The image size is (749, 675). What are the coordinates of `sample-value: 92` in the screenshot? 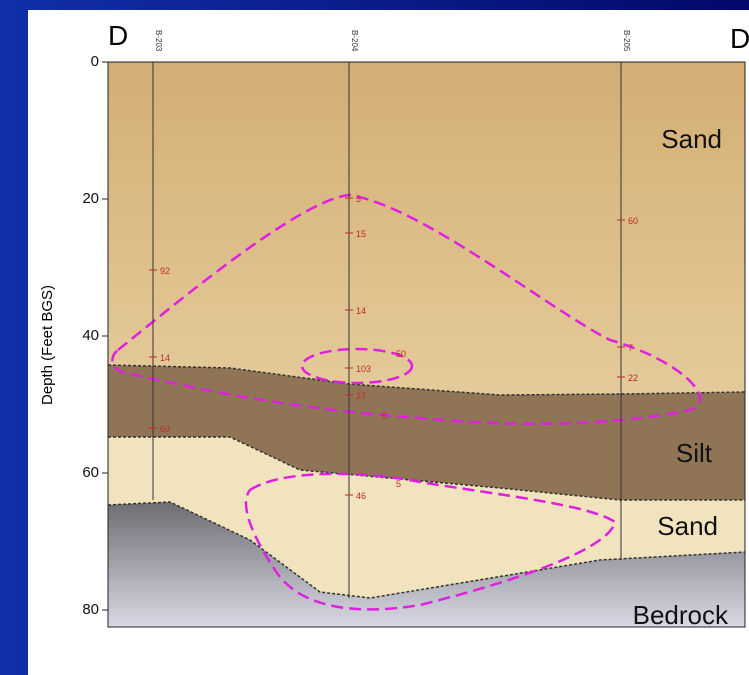 It's located at (165, 271).